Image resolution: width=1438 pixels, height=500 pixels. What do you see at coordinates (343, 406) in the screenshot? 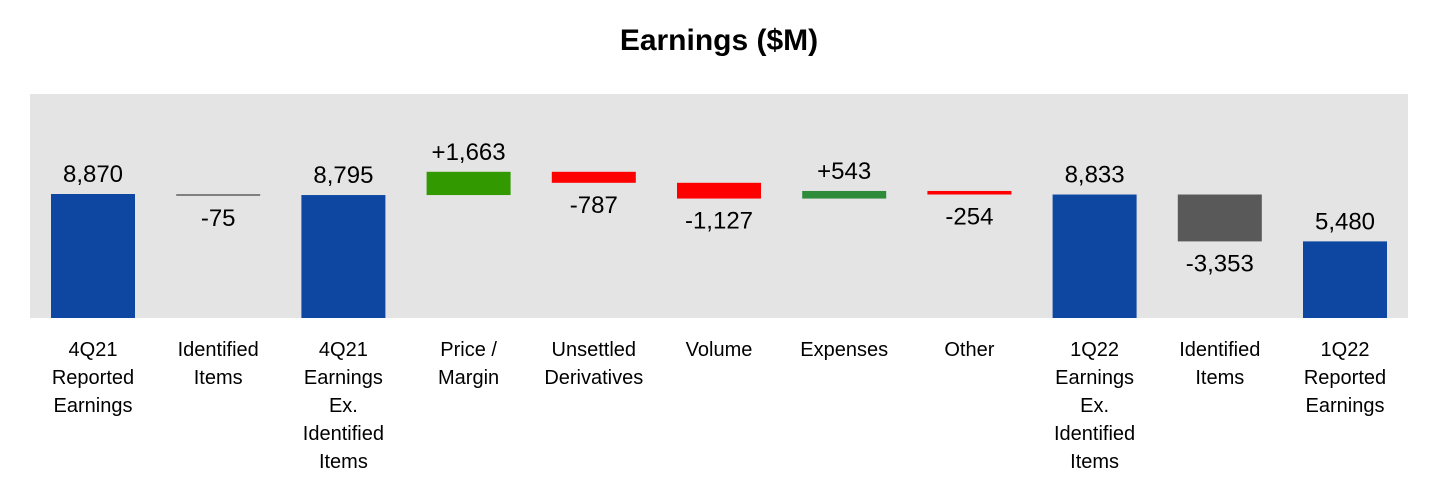
I see `category-label-2: 4Q21 Earnings Ex. Identified Items` at bounding box center [343, 406].